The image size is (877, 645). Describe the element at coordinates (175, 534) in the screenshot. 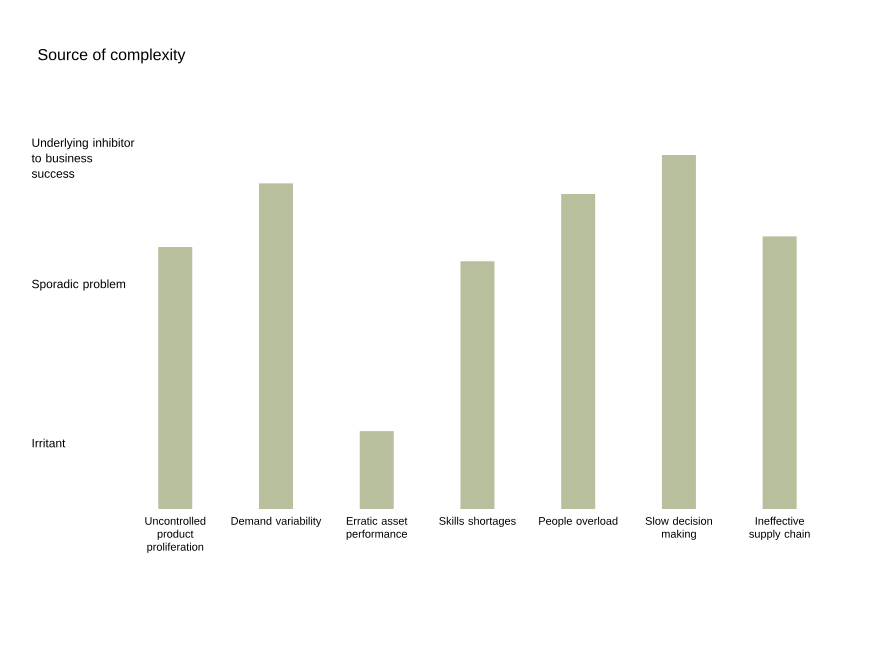

I see `x-tick-label: Uncontrolled product proliferation` at that location.